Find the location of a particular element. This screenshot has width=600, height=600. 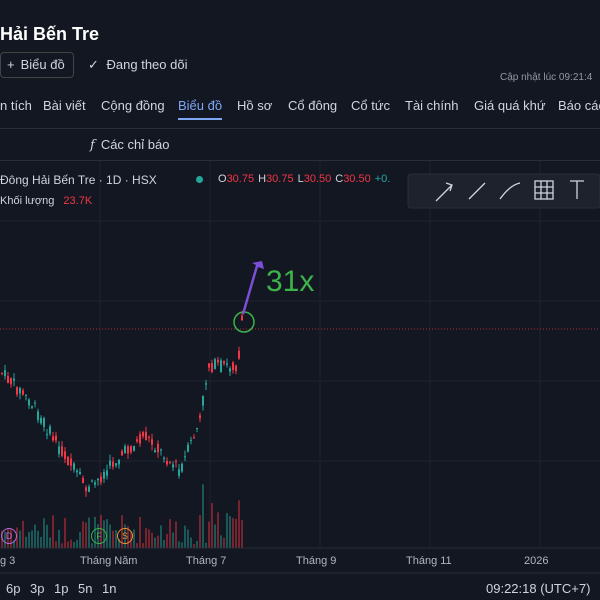

chart-button: + Biểu đồ is located at coordinates (37, 65).